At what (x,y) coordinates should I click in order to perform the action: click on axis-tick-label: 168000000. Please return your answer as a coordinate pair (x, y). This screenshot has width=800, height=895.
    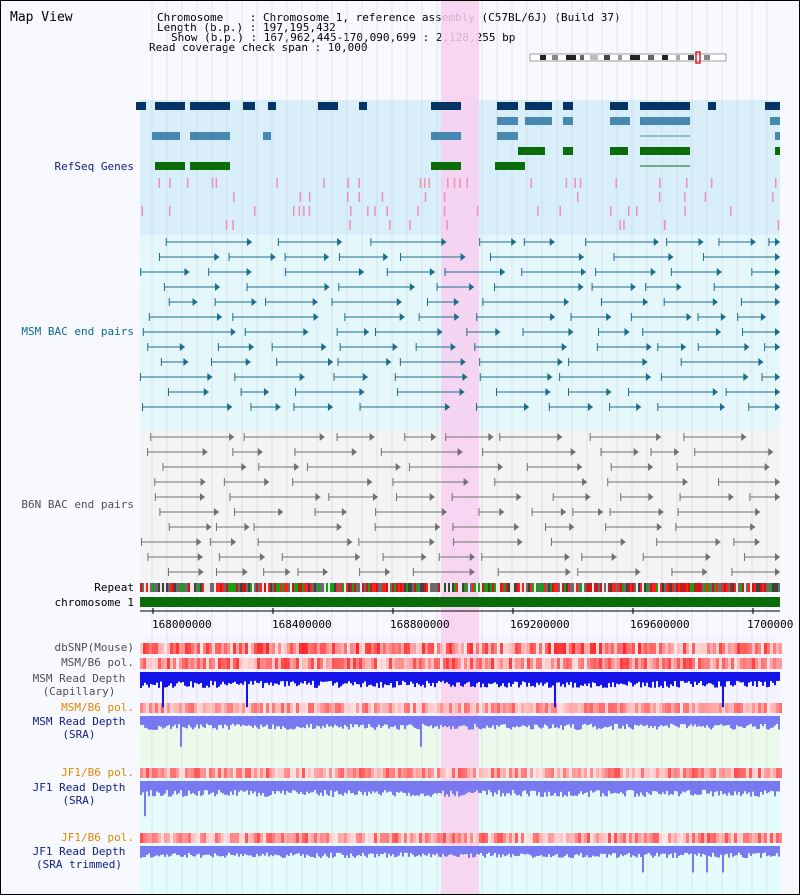
    Looking at the image, I should click on (182, 624).